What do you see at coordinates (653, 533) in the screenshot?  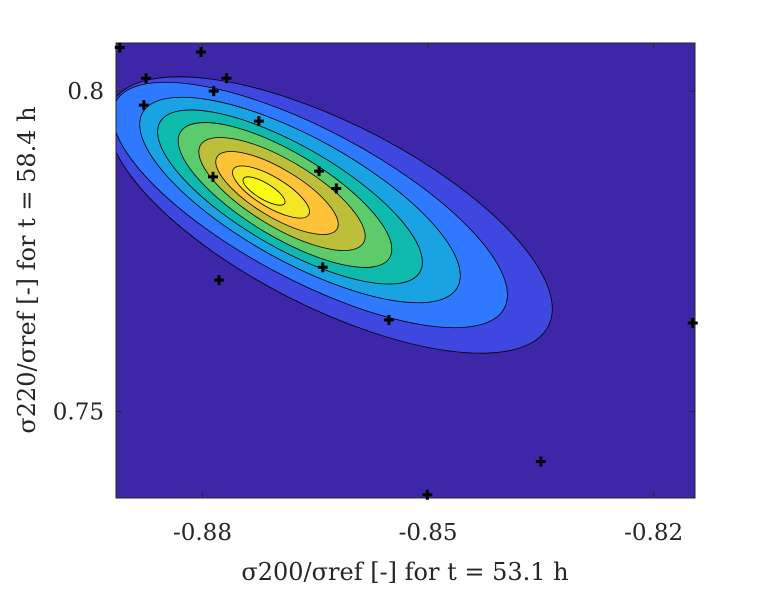 I see `x-tick-label: -0.82` at bounding box center [653, 533].